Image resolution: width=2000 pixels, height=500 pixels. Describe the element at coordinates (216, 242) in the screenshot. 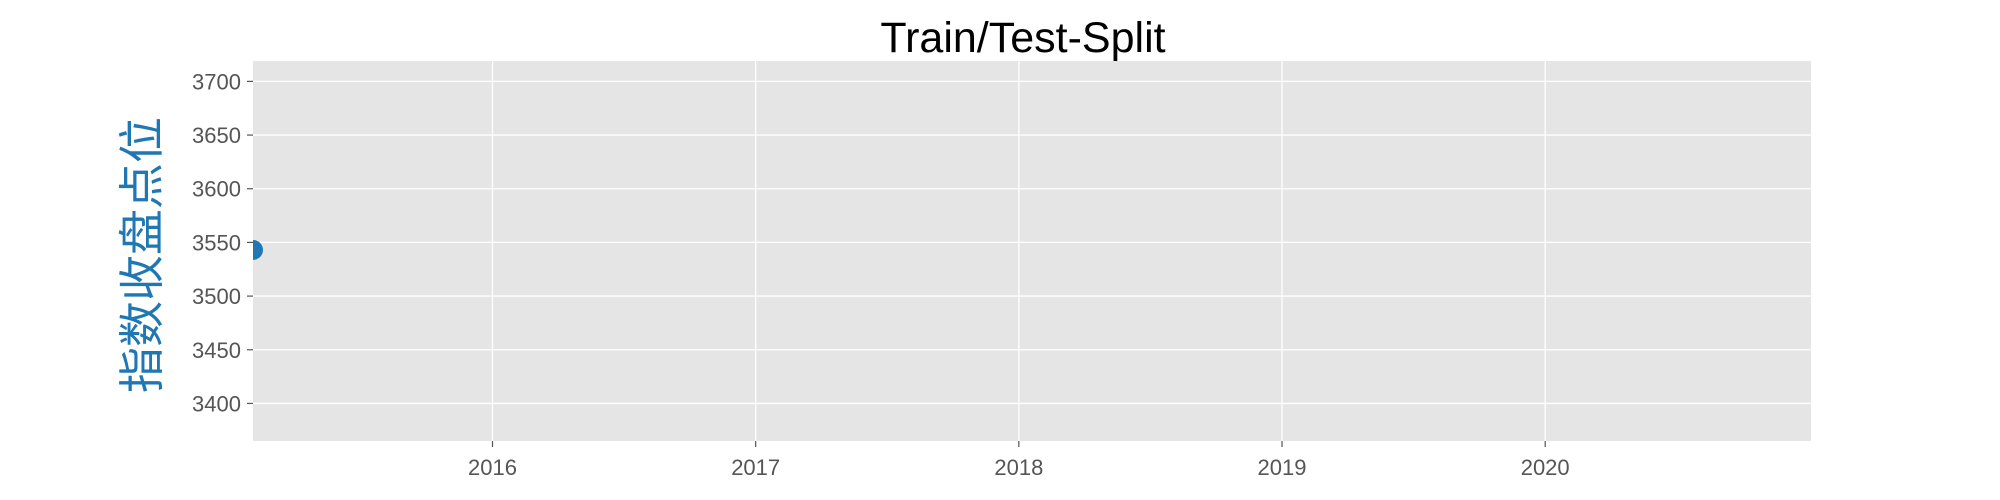

I see `y-tick-label: 3550` at that location.